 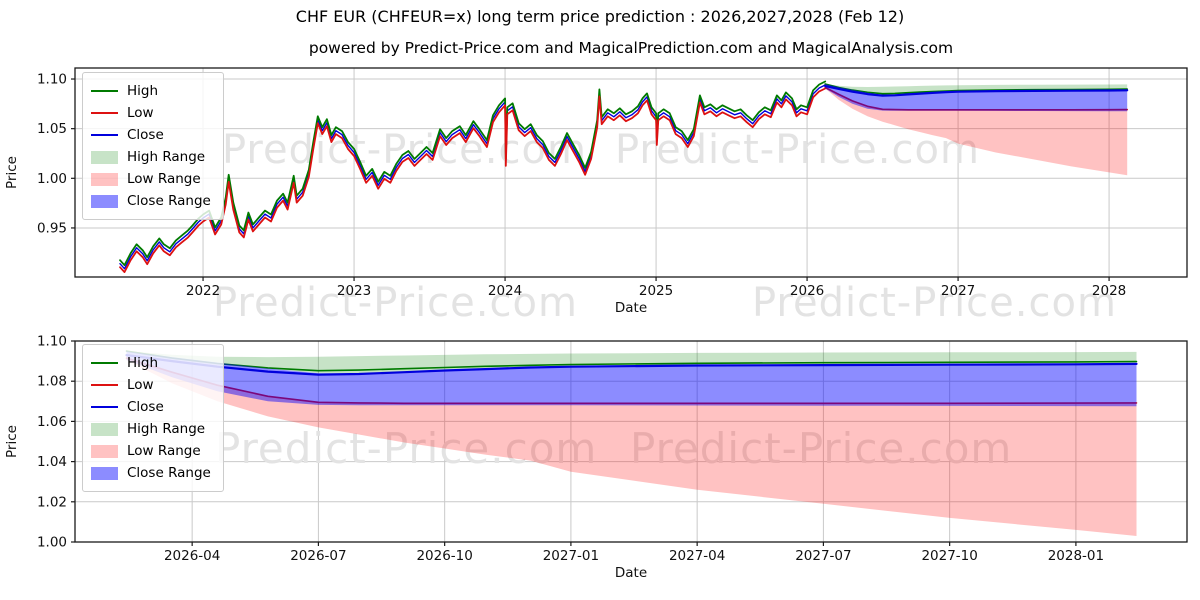 What do you see at coordinates (318, 556) in the screenshot?
I see `x-tick-label: 2026-07` at bounding box center [318, 556].